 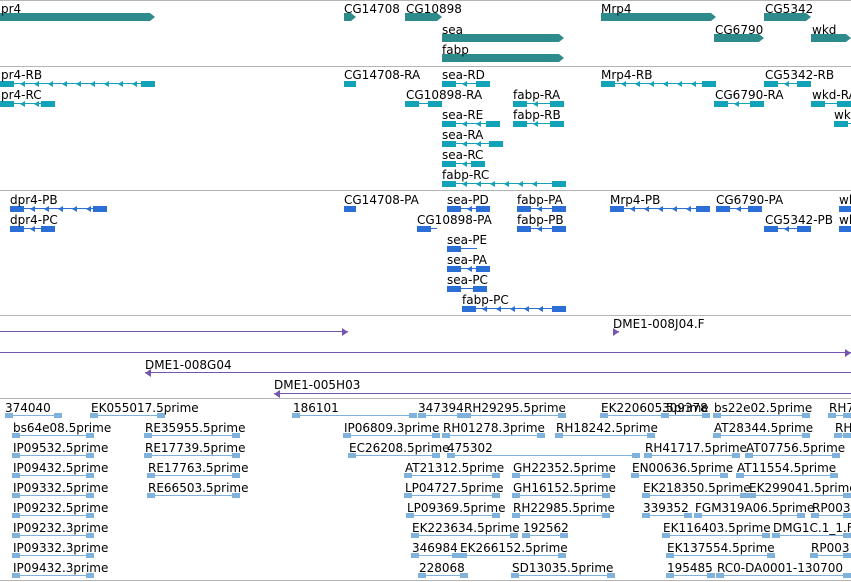 I want to click on gene-wkd, so click(x=831, y=38).